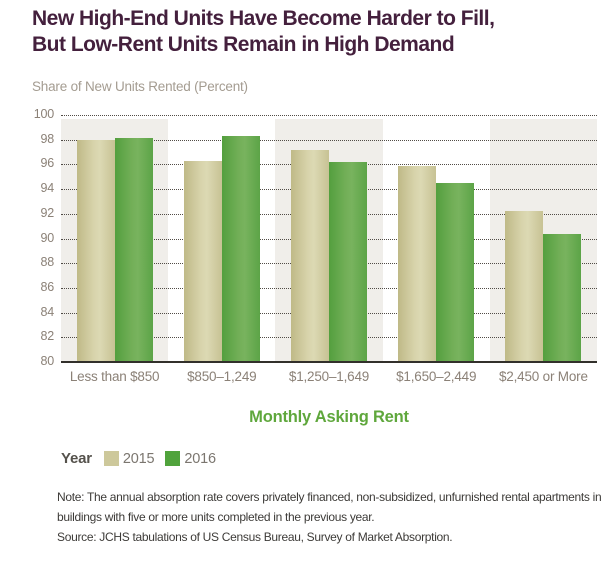 The width and height of the screenshot is (608, 570). What do you see at coordinates (47, 262) in the screenshot?
I see `y-axis-label: 88` at bounding box center [47, 262].